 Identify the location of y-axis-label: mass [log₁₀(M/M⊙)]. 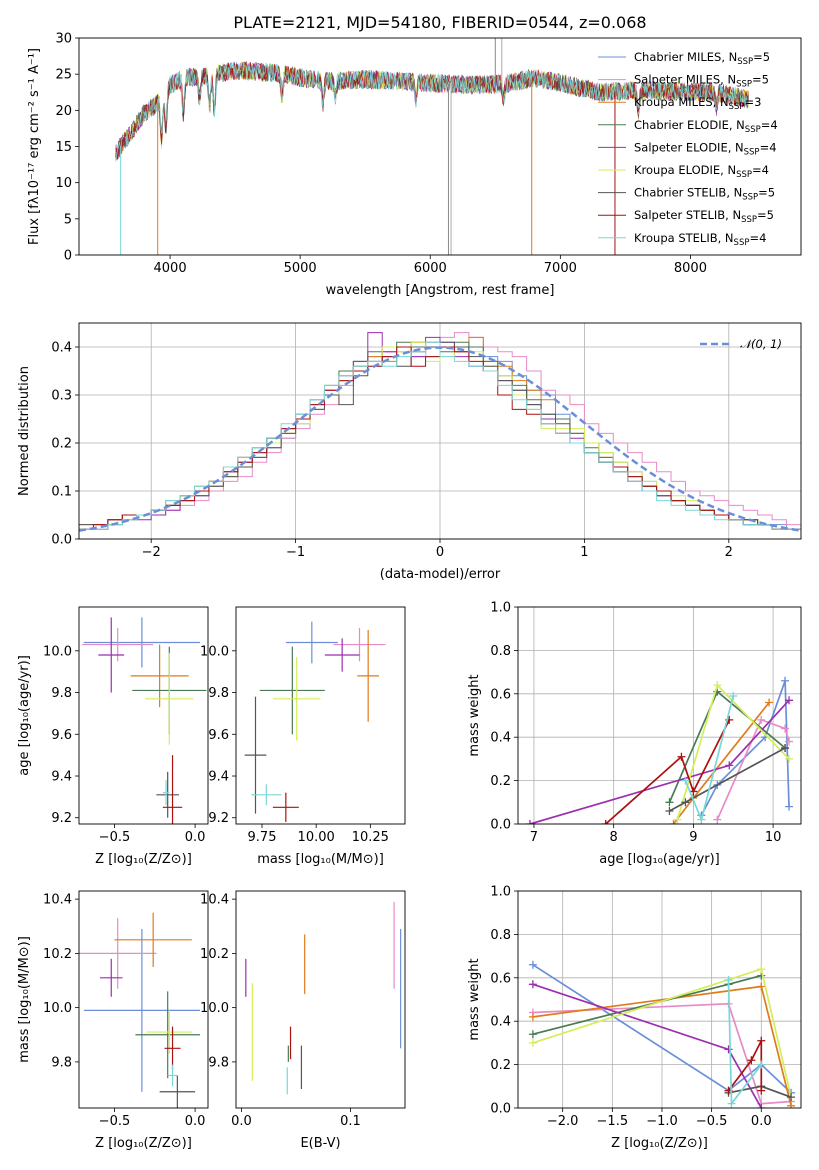
(24, 999).